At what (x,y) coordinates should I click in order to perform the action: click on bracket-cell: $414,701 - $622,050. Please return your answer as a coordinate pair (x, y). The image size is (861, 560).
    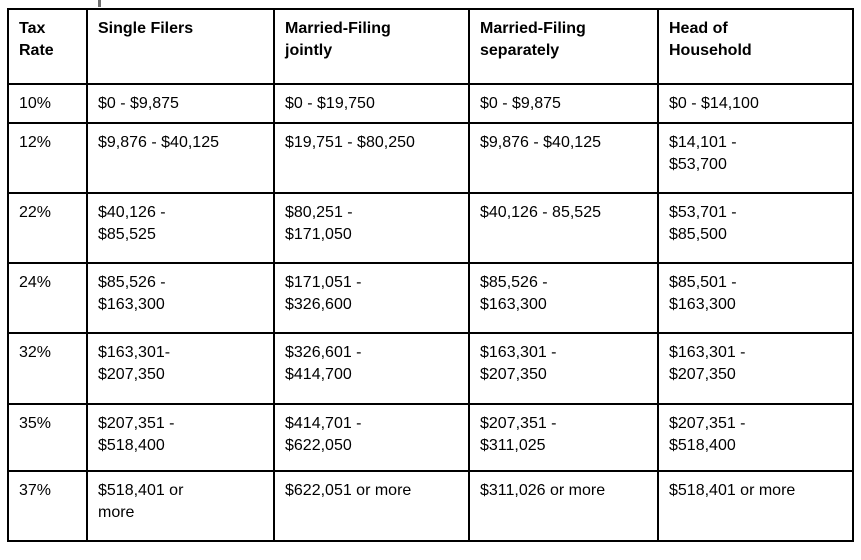
    Looking at the image, I should click on (371, 437).